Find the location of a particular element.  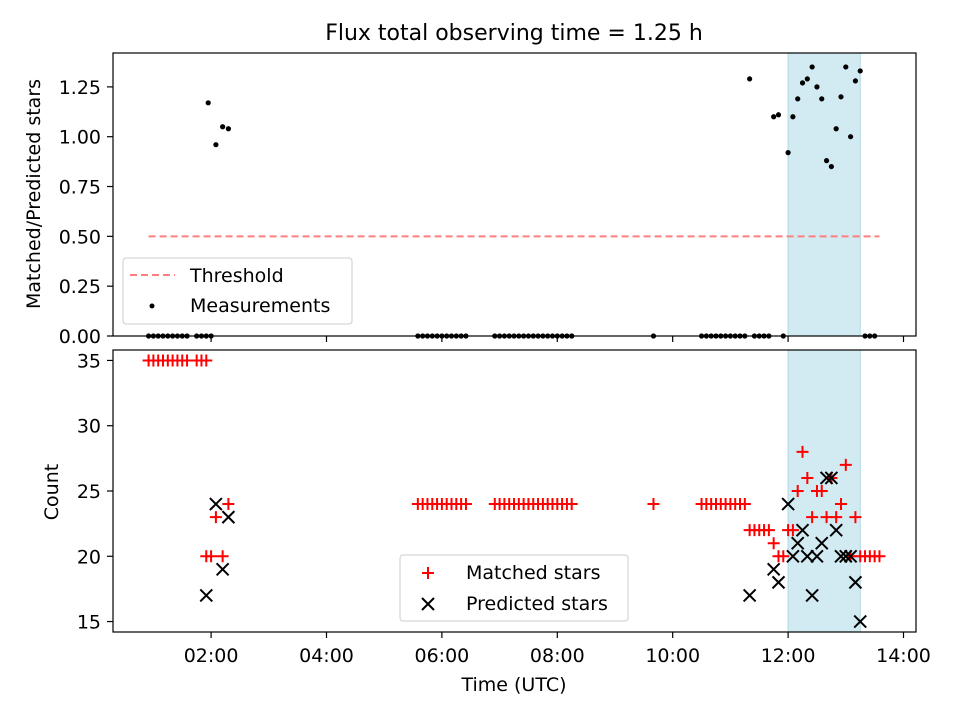

y-tick-label: 1.00 is located at coordinates (80, 138).